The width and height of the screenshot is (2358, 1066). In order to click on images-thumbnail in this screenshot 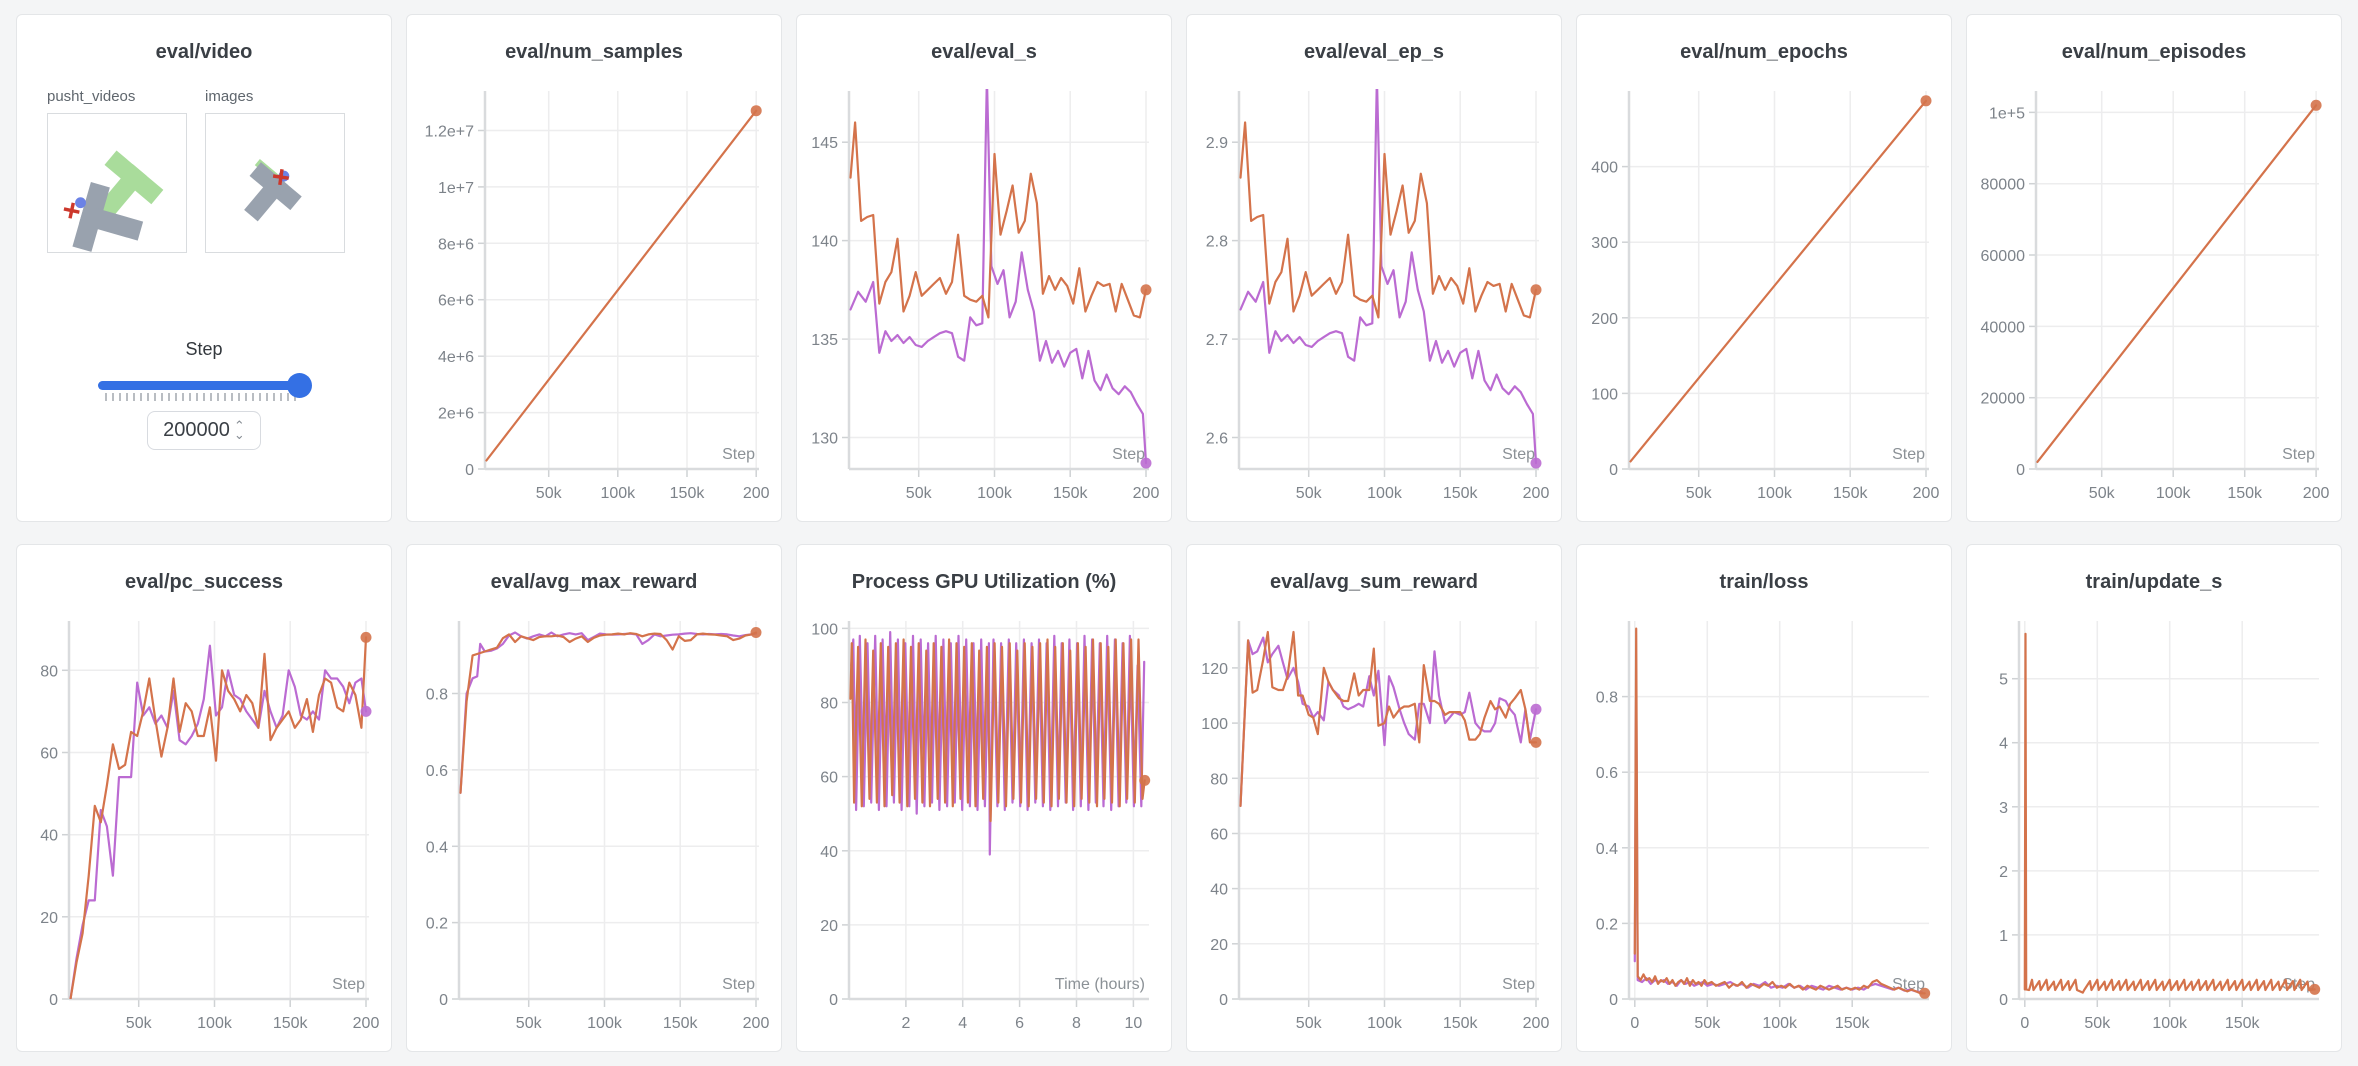, I will do `click(275, 183)`.